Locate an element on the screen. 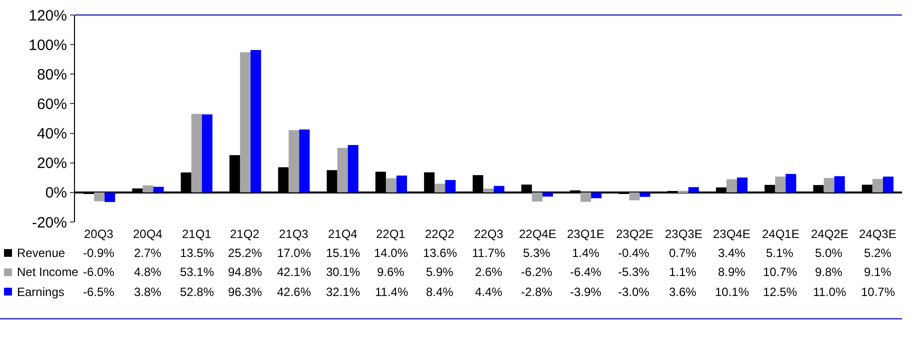  data-label: 14.0% is located at coordinates (391, 253).